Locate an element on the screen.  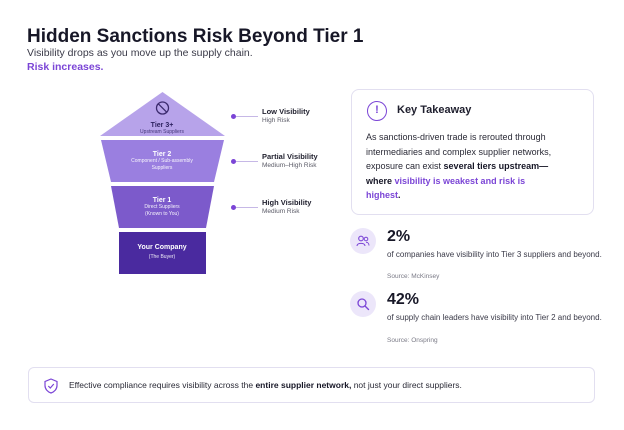
tier3-sub: Upstream Suppliers is located at coordinates (162, 132).